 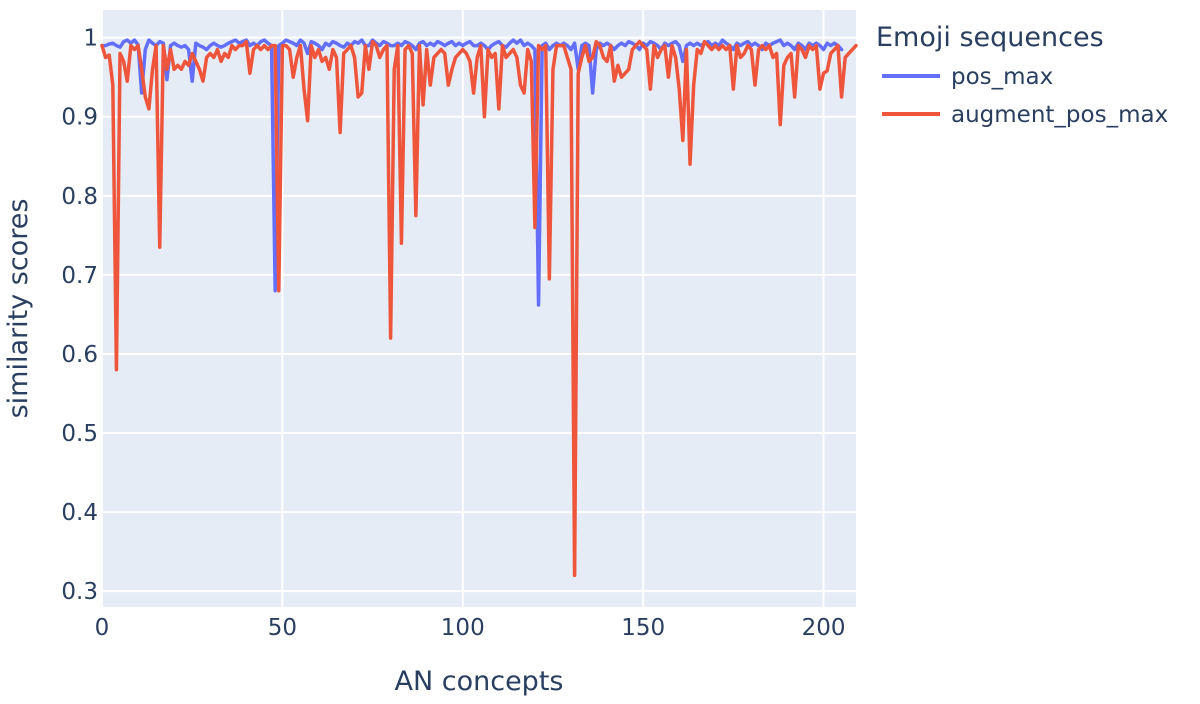 What do you see at coordinates (479, 681) in the screenshot?
I see `x-axis-title: AN concepts` at bounding box center [479, 681].